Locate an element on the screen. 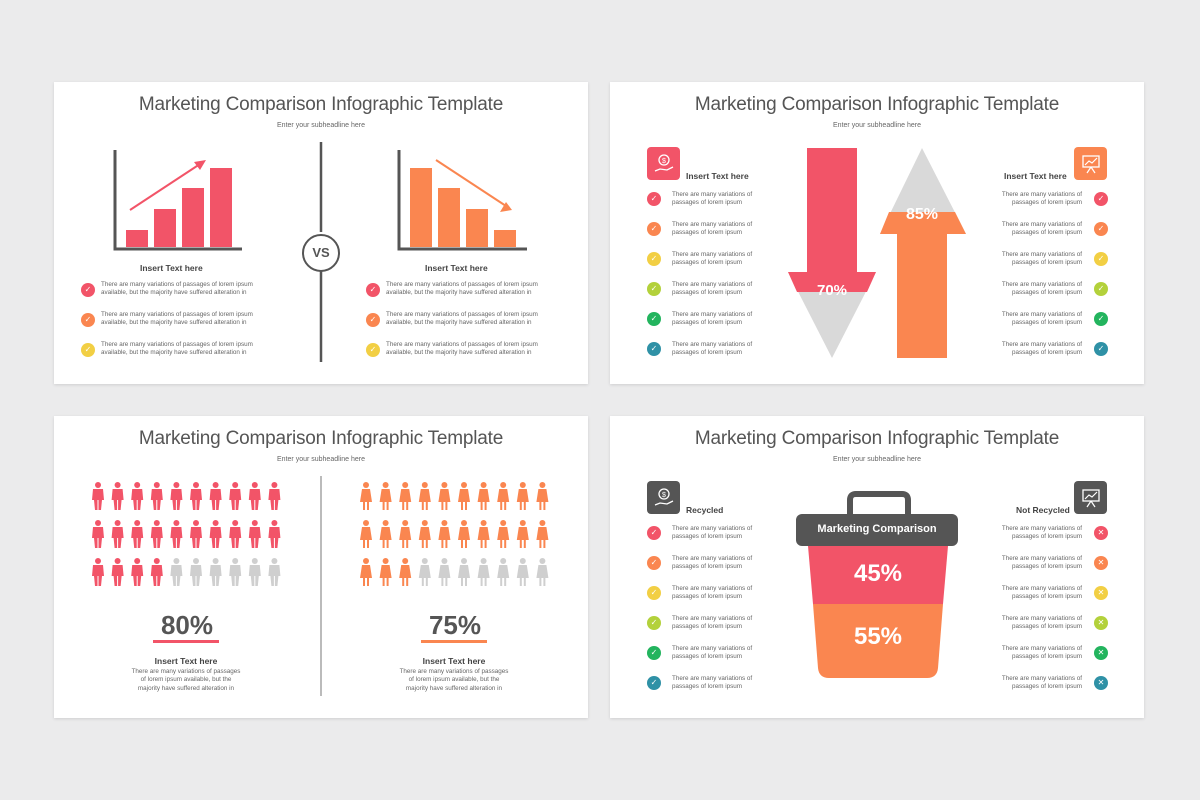 The image size is (1200, 800). arrows-graphic is located at coordinates (877, 253).